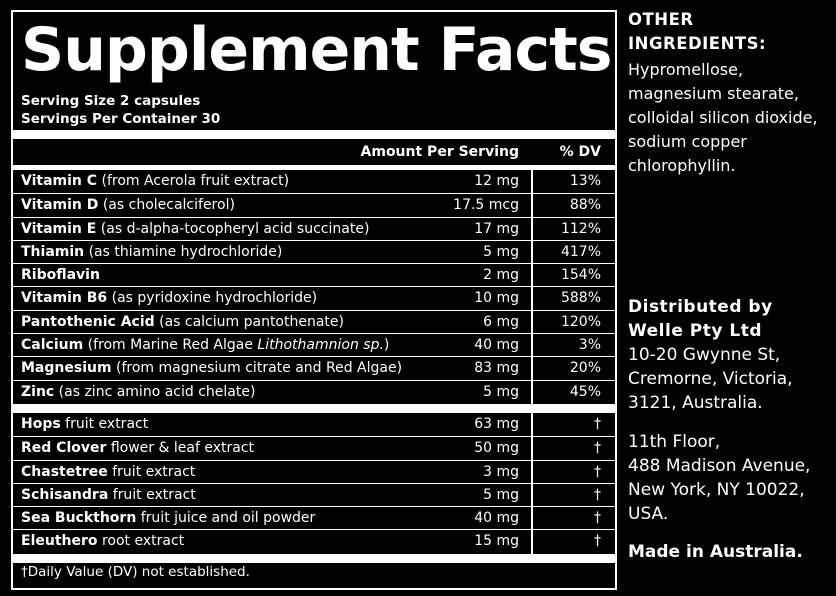 The image size is (836, 596). What do you see at coordinates (697, 31) in the screenshot?
I see `other-ingredients-title: OTHER INGREDIENTS:` at bounding box center [697, 31].